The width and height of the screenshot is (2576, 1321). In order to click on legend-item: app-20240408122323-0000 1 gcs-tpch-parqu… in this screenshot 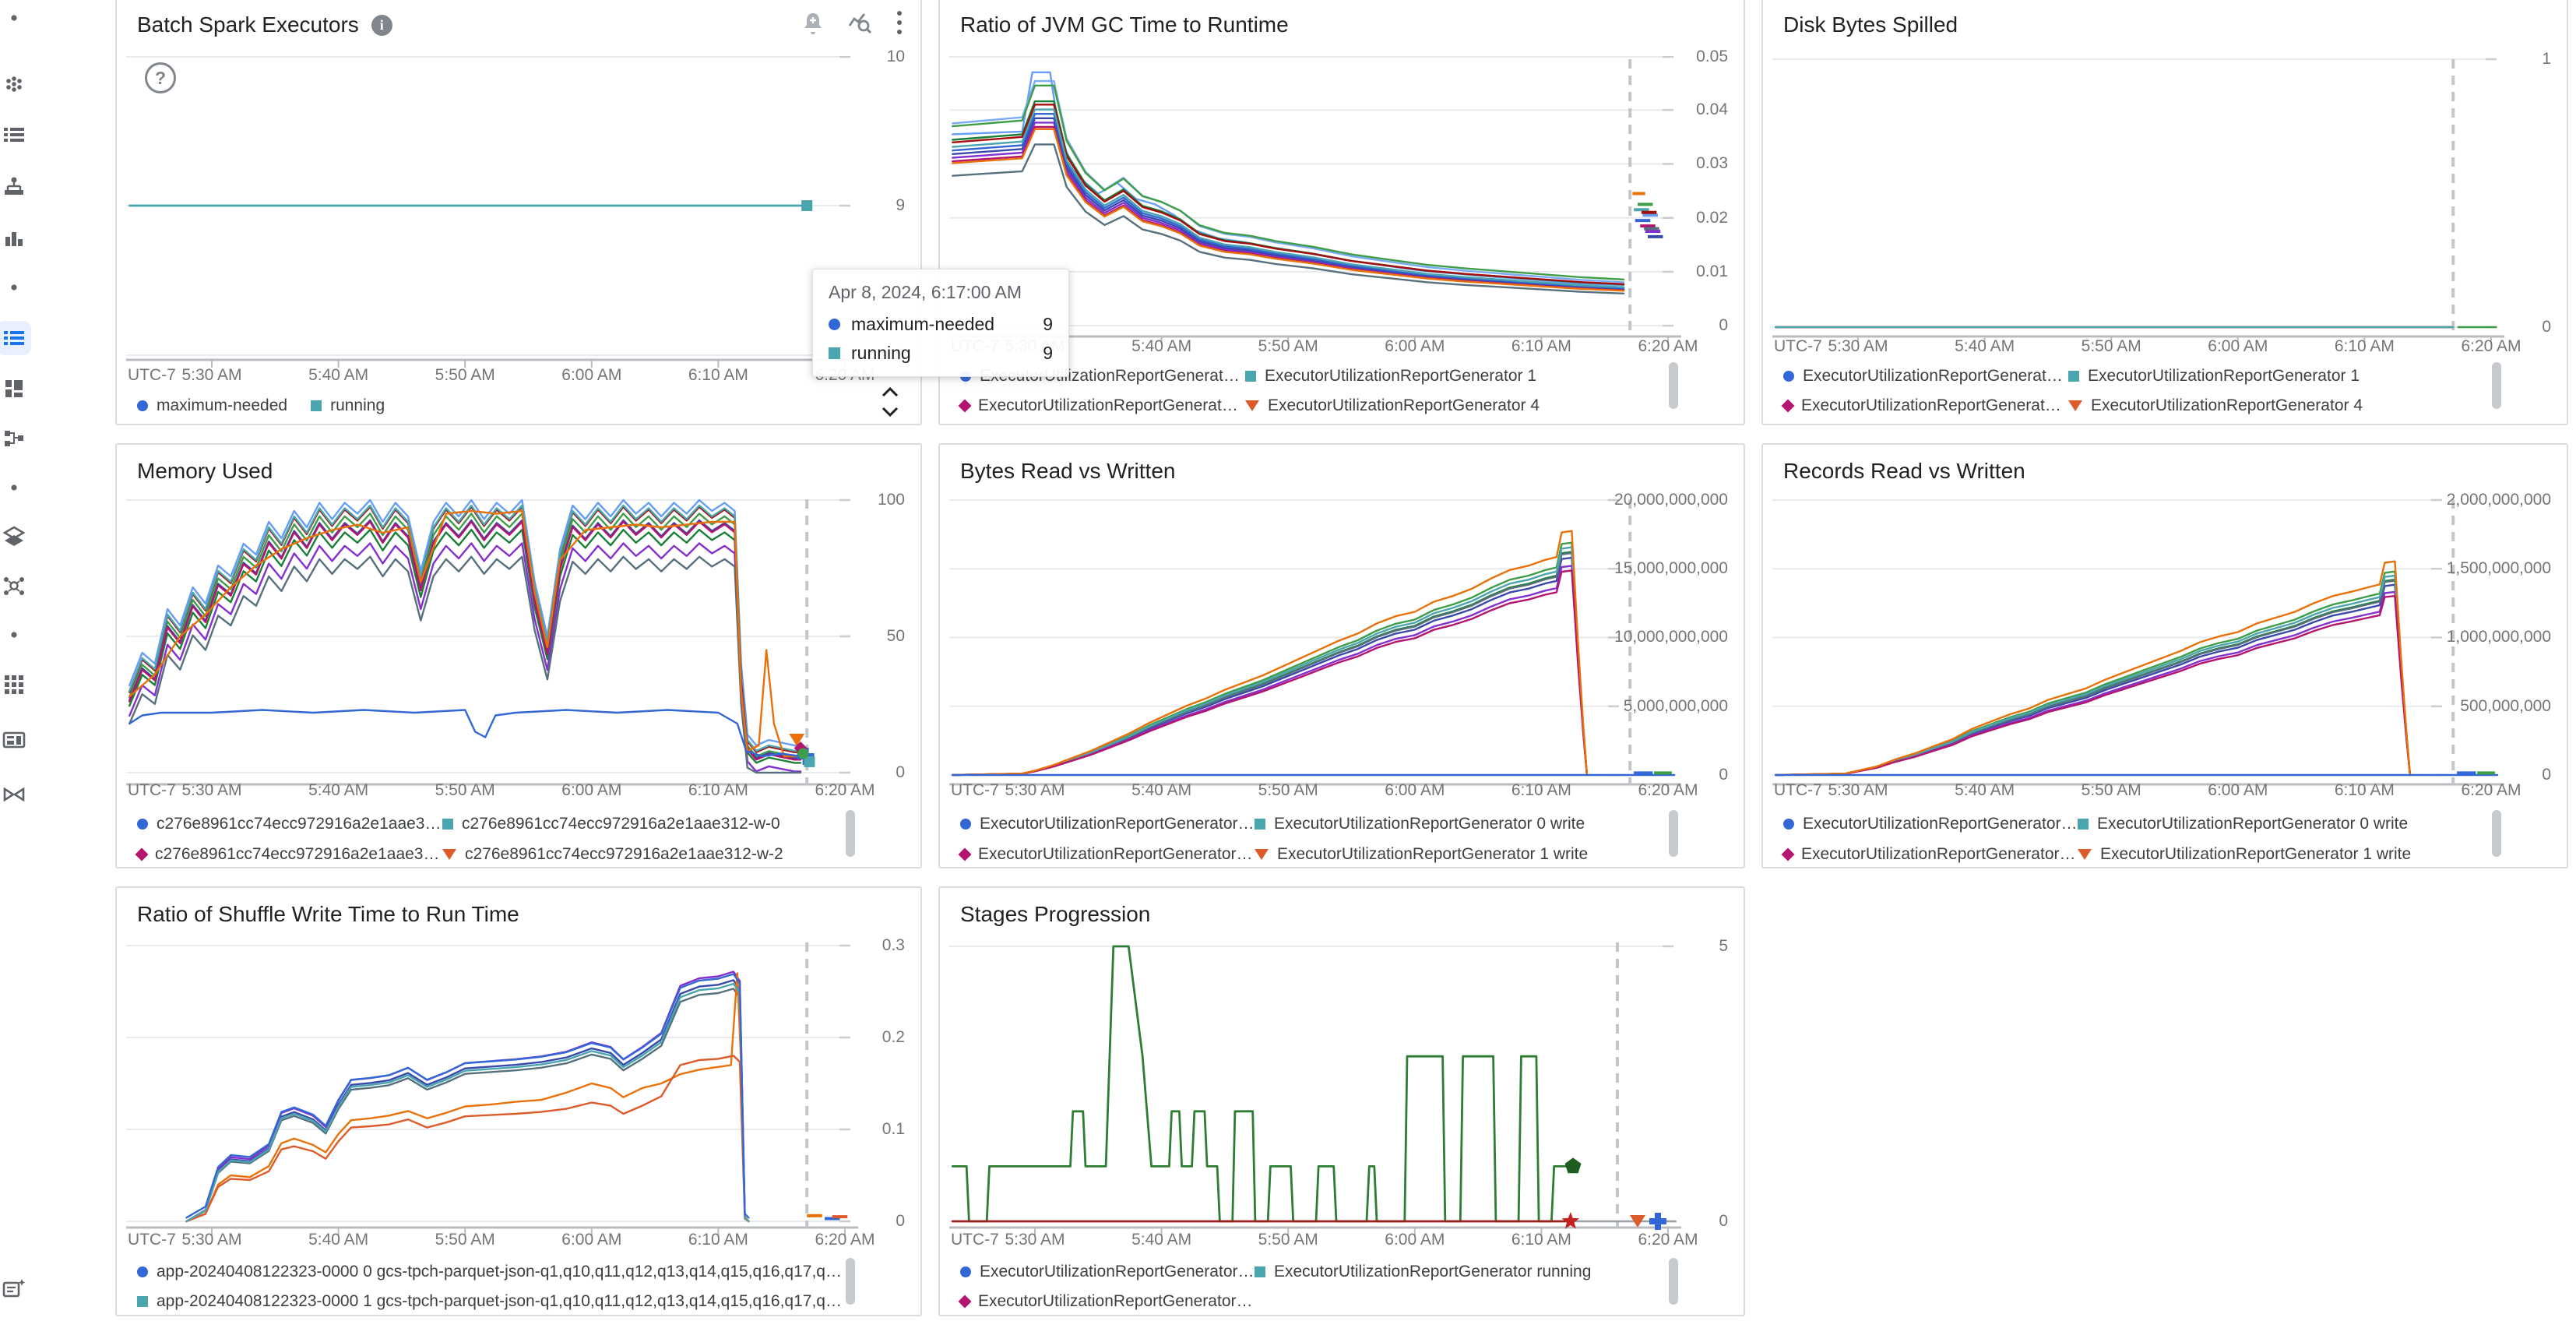, I will do `click(489, 1301)`.